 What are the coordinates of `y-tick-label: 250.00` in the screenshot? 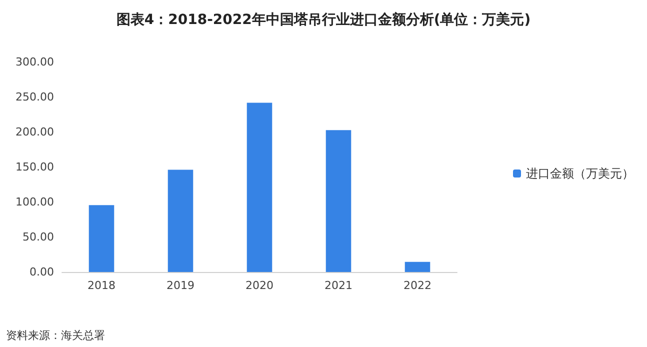 It's located at (35, 97).